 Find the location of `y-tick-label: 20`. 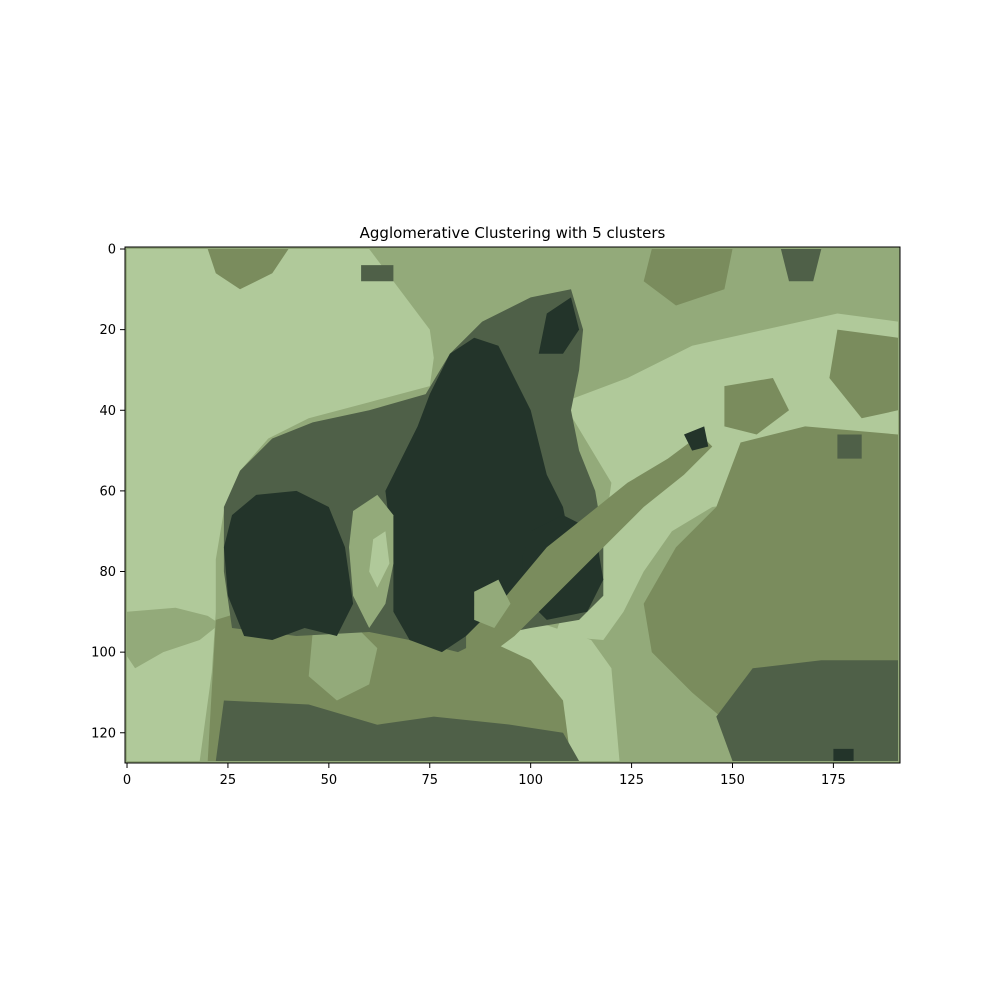

y-tick-label: 20 is located at coordinates (107, 330).